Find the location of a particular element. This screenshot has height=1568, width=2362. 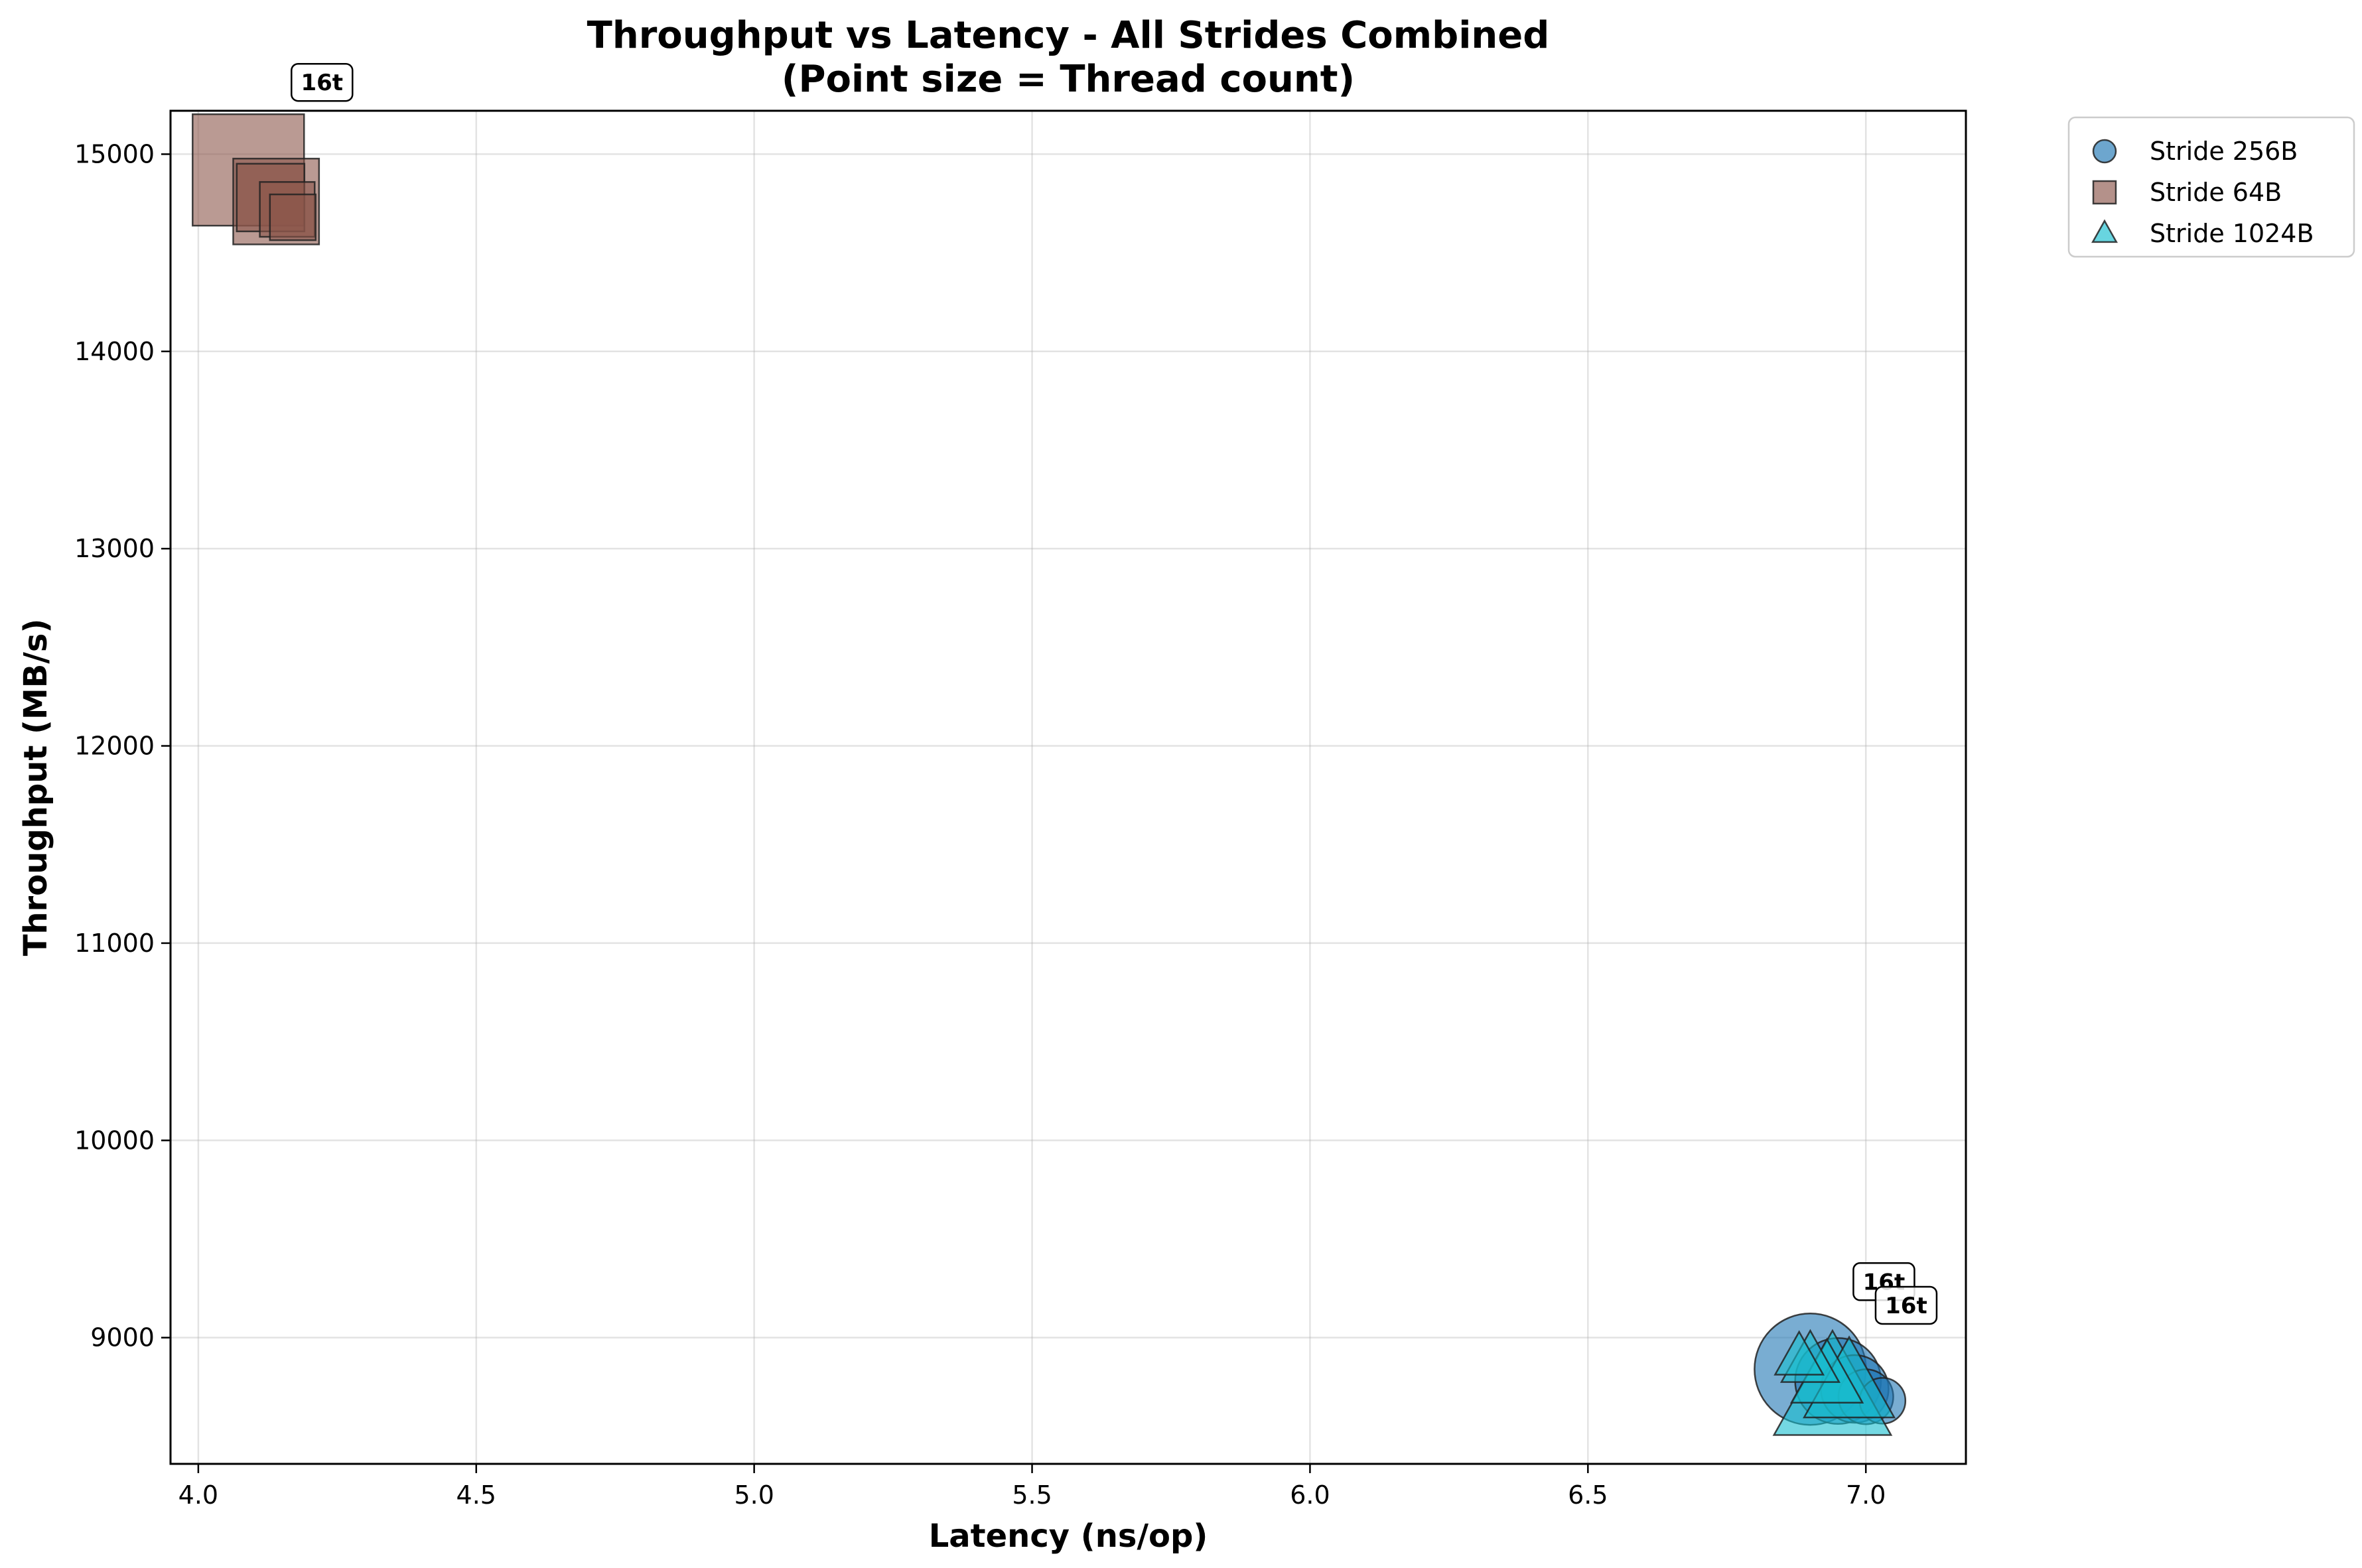

legend-label: Stride 64B is located at coordinates (2216, 192).